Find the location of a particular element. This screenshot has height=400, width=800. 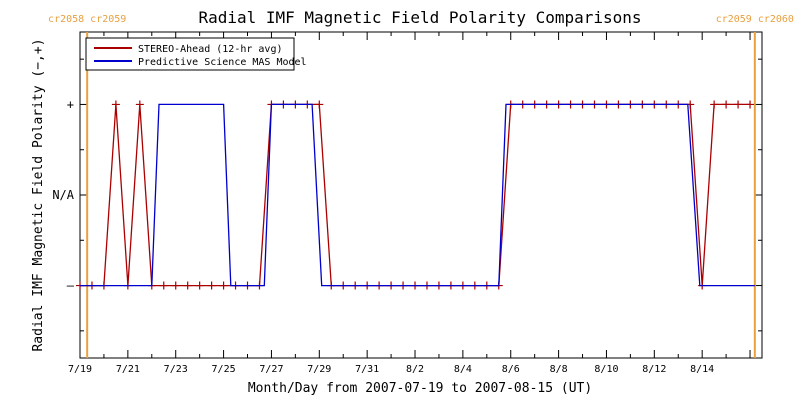

legend-label-stereo: STEREO-Ahead (12-hr avg) is located at coordinates (210, 49).